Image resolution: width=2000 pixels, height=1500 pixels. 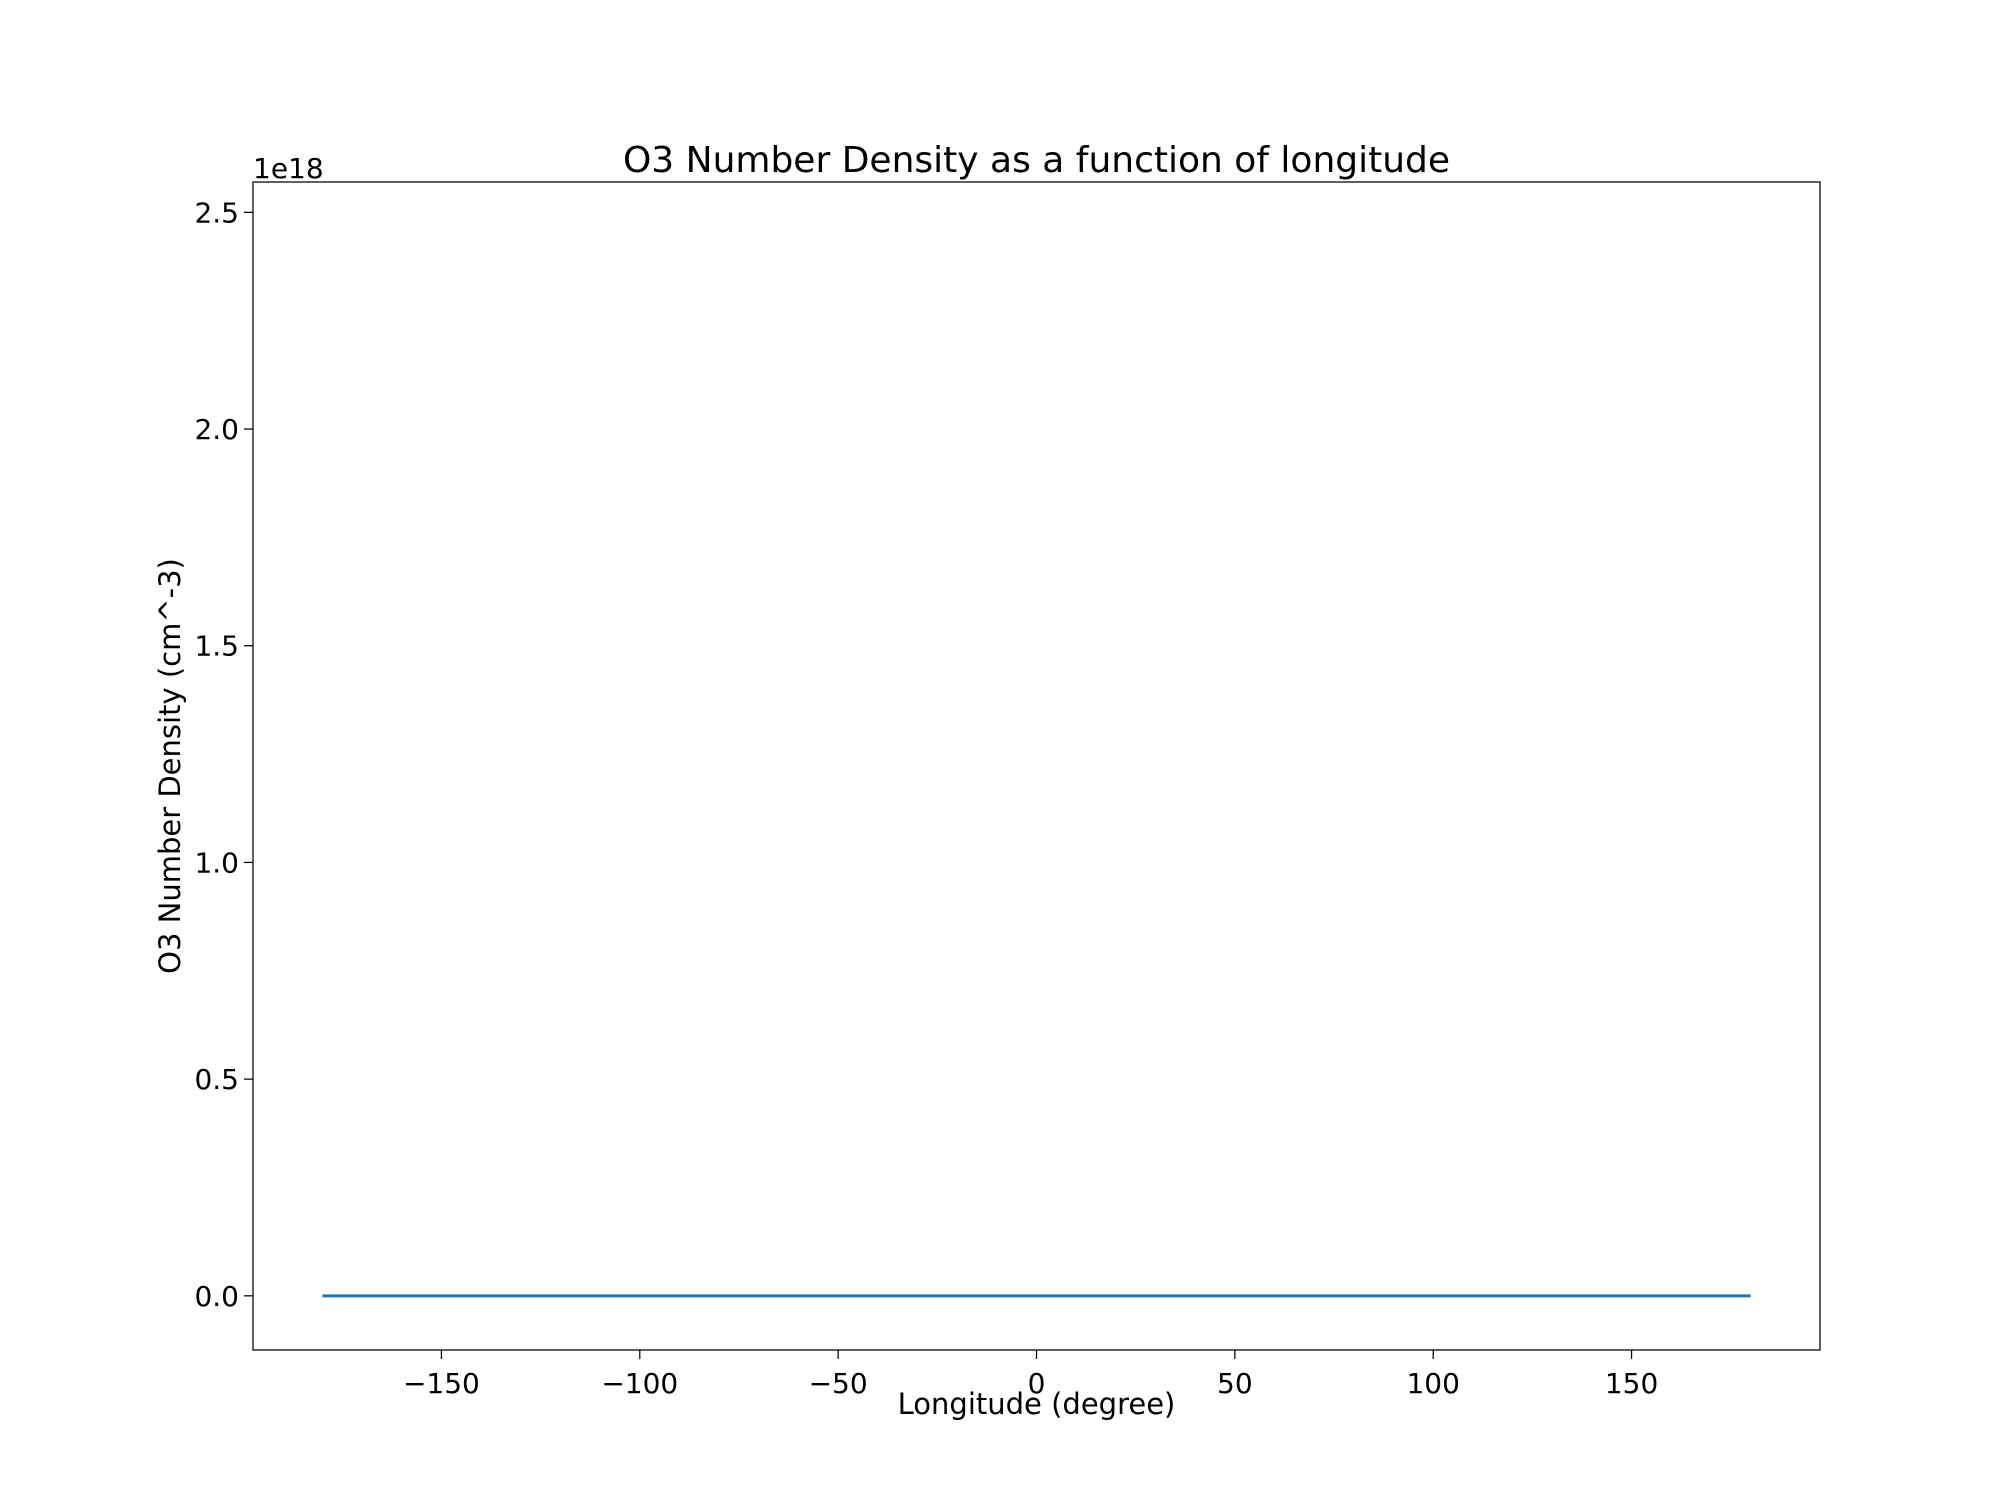 What do you see at coordinates (1631, 1383) in the screenshot?
I see `x-tick-label: 150` at bounding box center [1631, 1383].